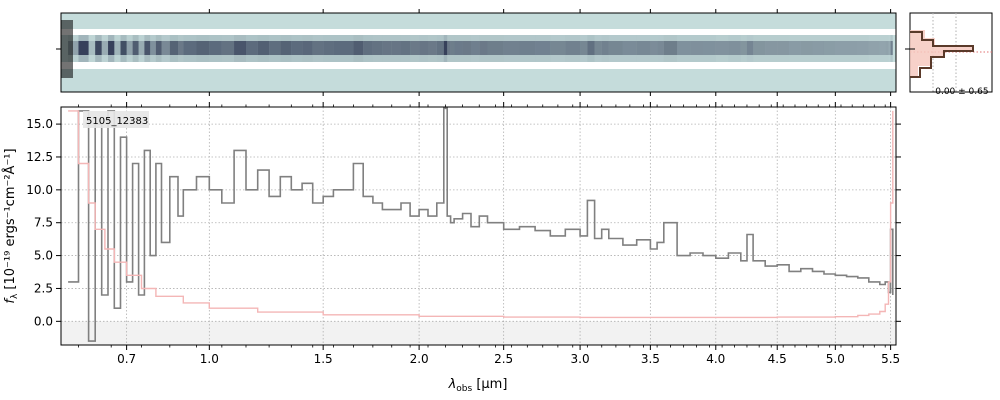  What do you see at coordinates (209, 359) in the screenshot?
I see `x-tick-label: 1.0` at bounding box center [209, 359].